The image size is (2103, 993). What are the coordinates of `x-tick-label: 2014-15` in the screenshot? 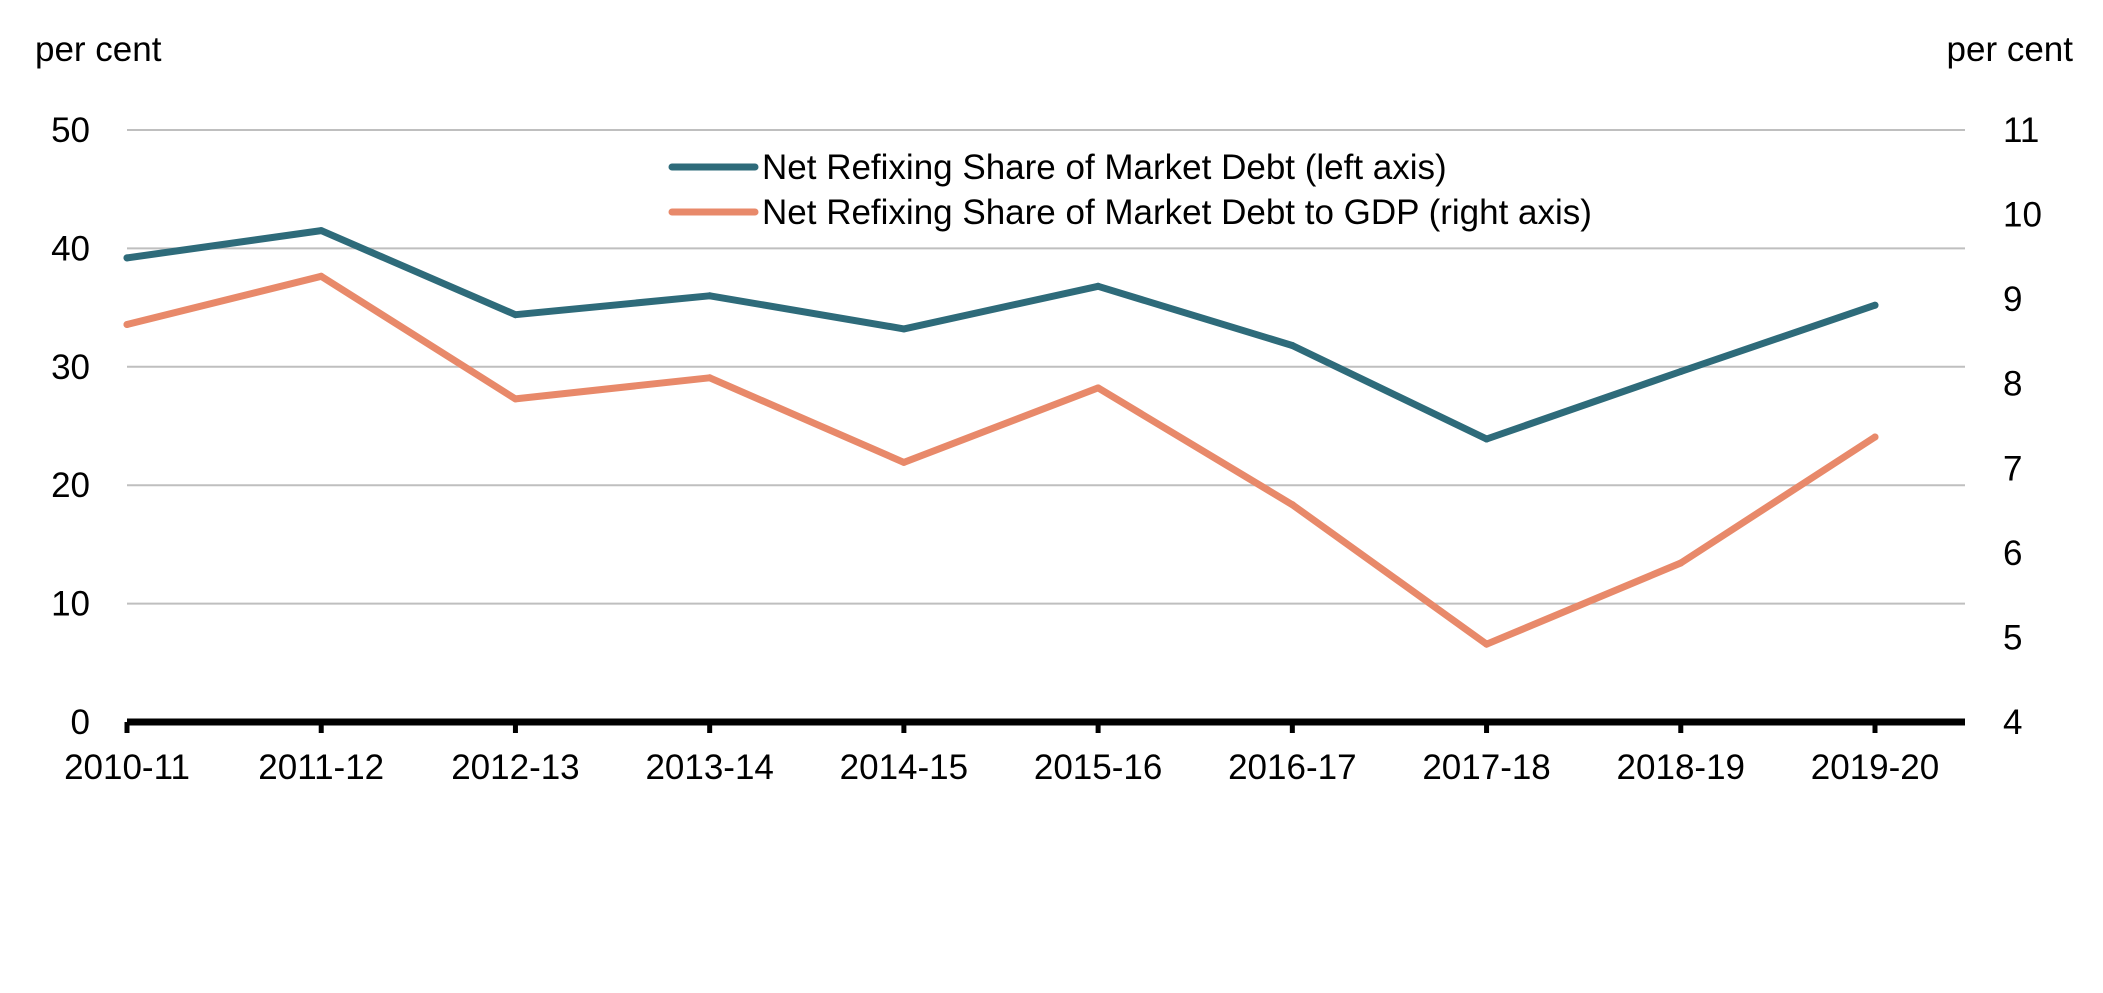 It's located at (904, 767).